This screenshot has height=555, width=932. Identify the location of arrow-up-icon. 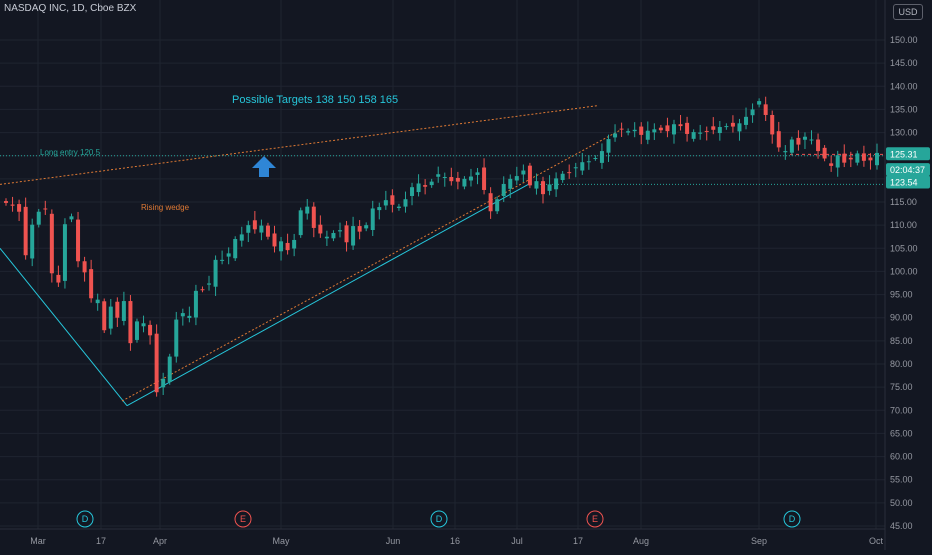
(264, 166).